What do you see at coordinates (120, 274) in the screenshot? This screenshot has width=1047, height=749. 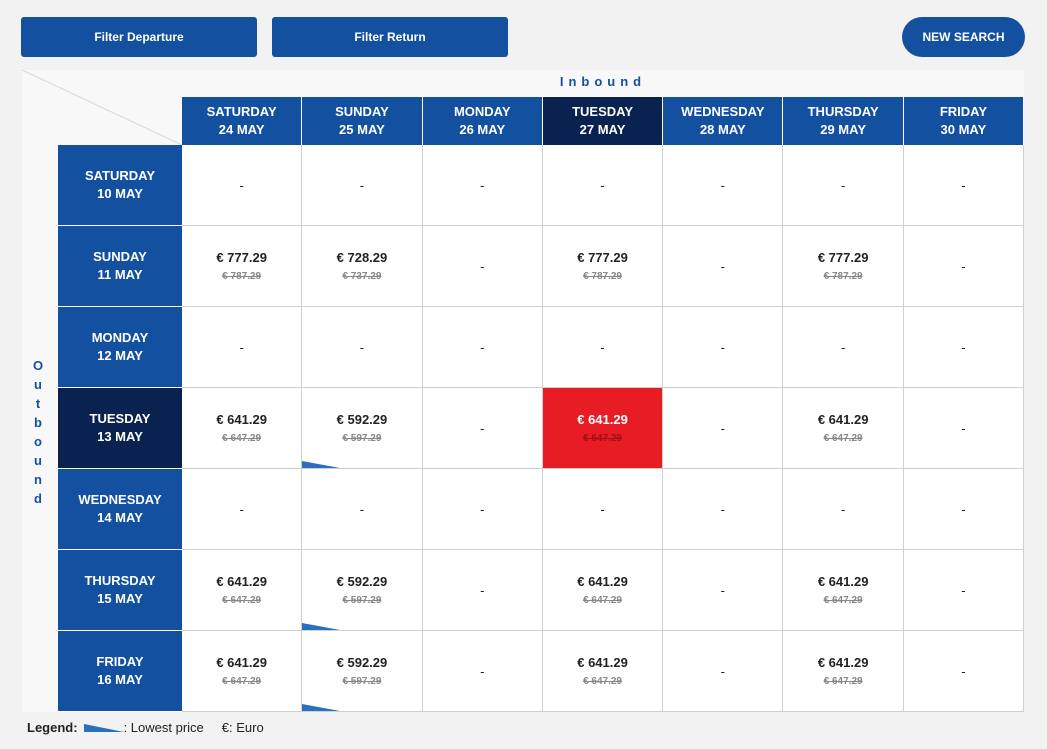 I see `row-date: 11 MAY` at bounding box center [120, 274].